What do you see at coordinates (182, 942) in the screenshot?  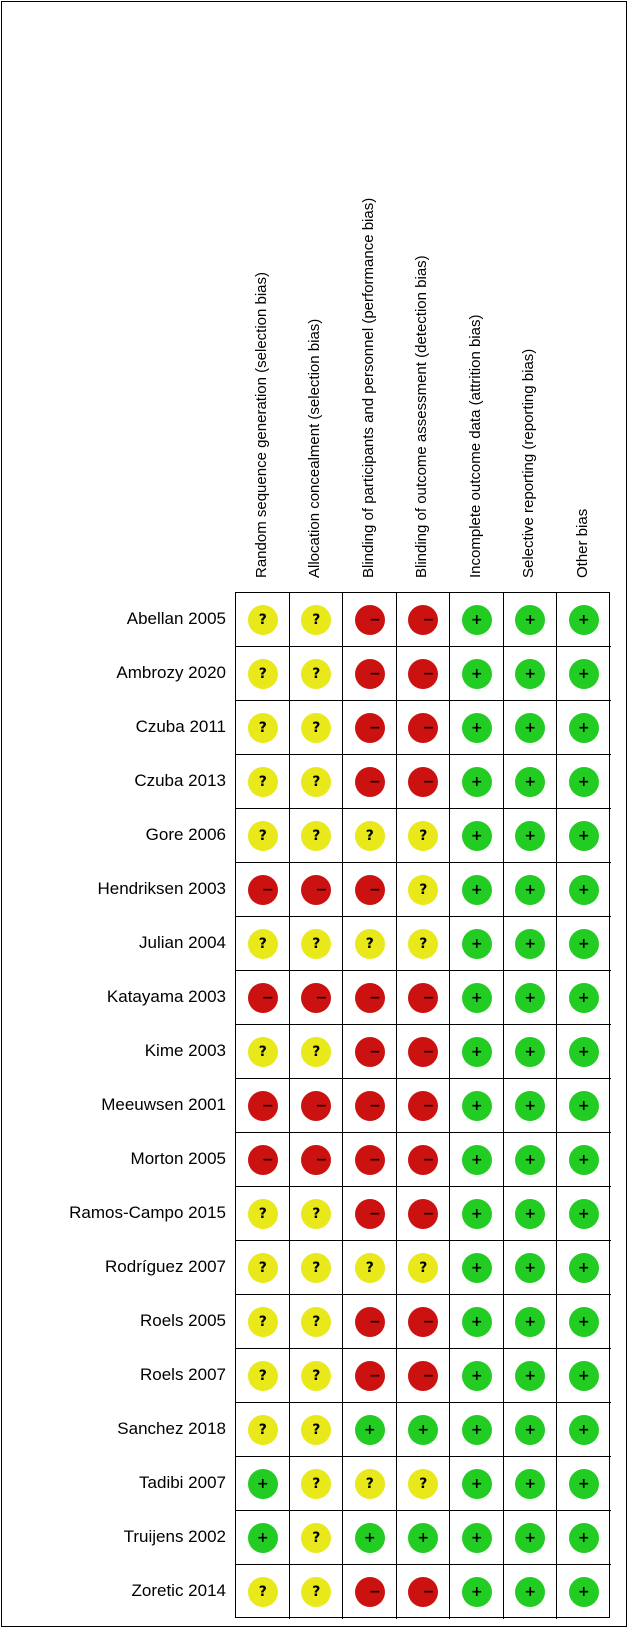 I see `study-label: Julian 2004` at bounding box center [182, 942].